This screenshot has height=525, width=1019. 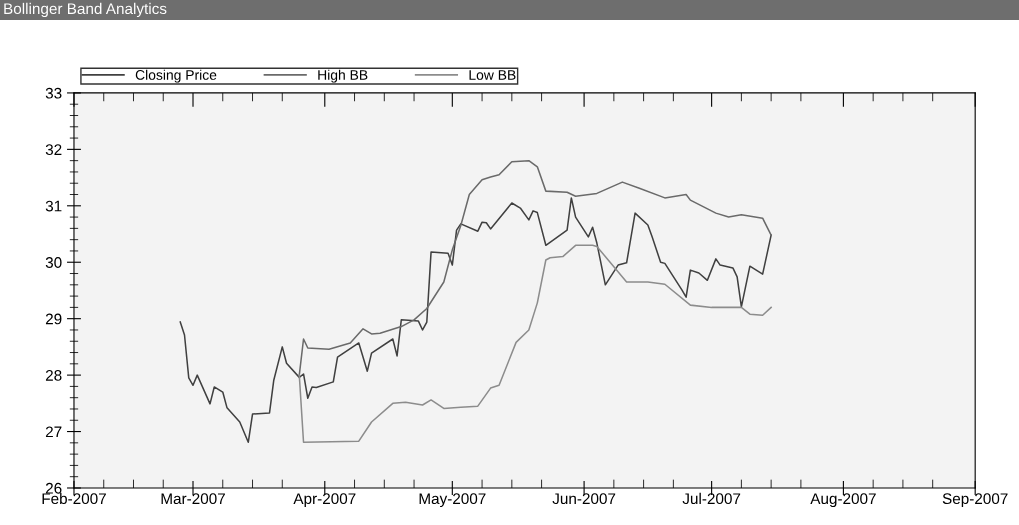 I want to click on y-tick-label: 27, so click(x=53, y=432).